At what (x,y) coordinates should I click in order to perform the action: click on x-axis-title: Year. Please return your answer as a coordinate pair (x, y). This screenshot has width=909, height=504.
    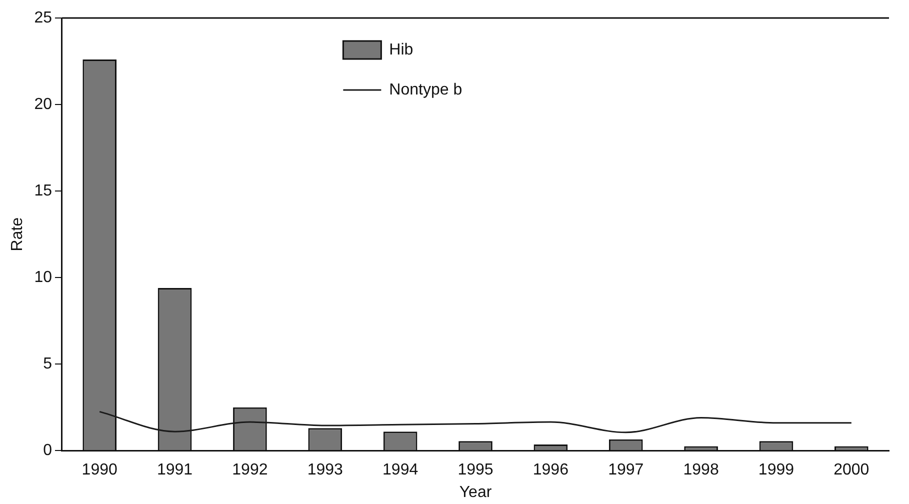
    Looking at the image, I should click on (475, 492).